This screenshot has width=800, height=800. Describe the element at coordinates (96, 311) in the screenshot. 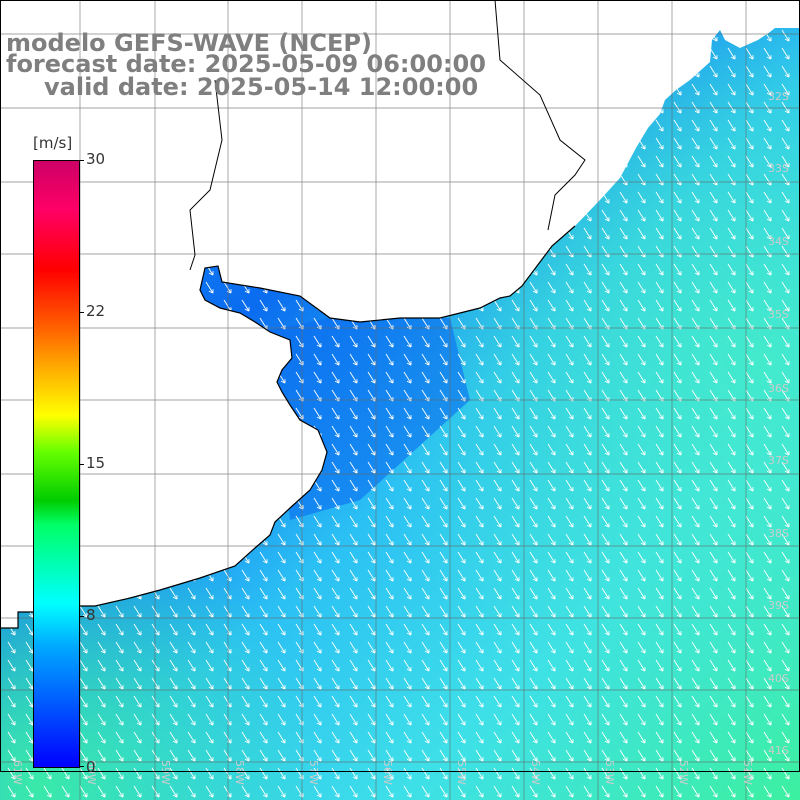

I see `colorbar-tick-22: 22` at that location.